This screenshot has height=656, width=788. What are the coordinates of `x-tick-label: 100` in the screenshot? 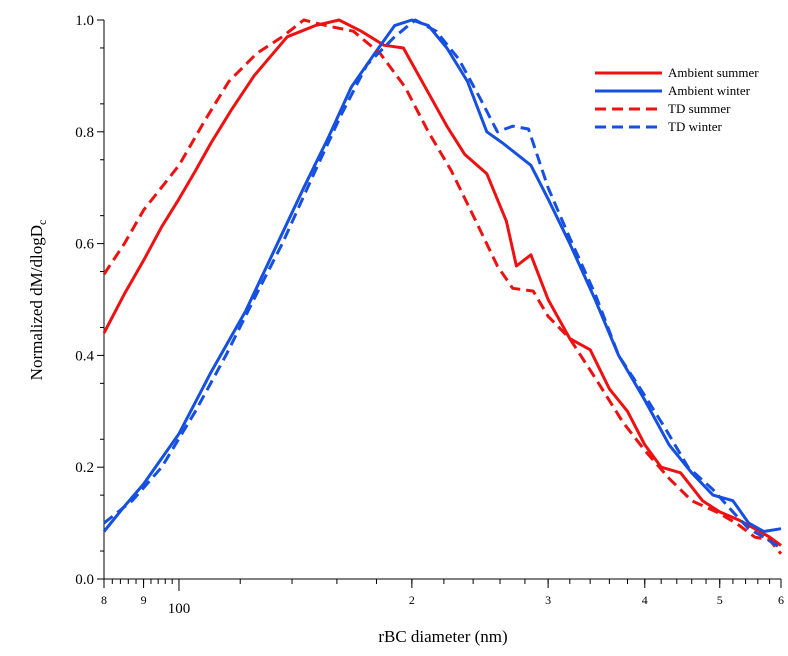 It's located at (179, 609).